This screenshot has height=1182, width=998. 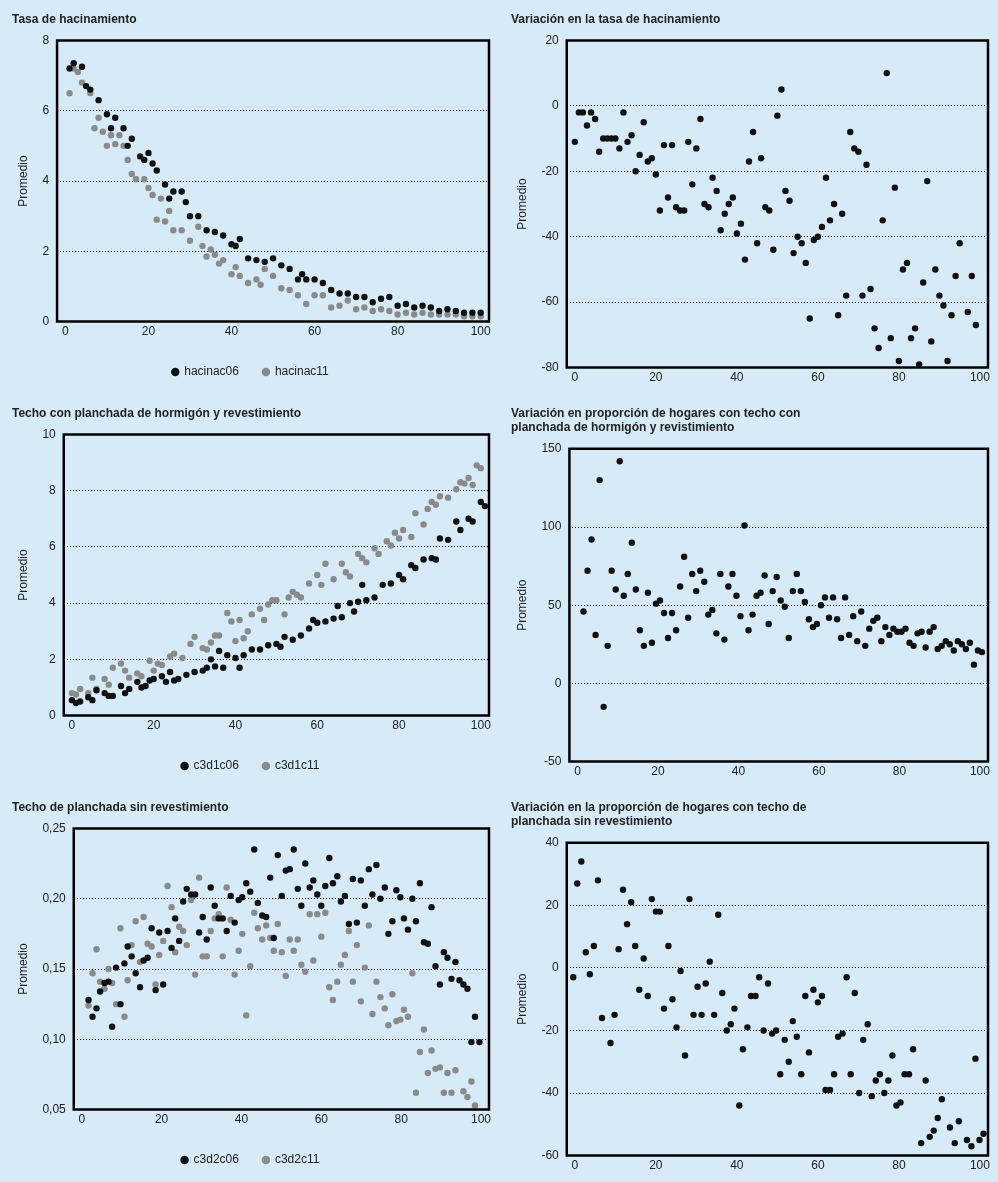 What do you see at coordinates (120, 806) in the screenshot?
I see `chart-title: Techo de planchada sin revestimiento` at bounding box center [120, 806].